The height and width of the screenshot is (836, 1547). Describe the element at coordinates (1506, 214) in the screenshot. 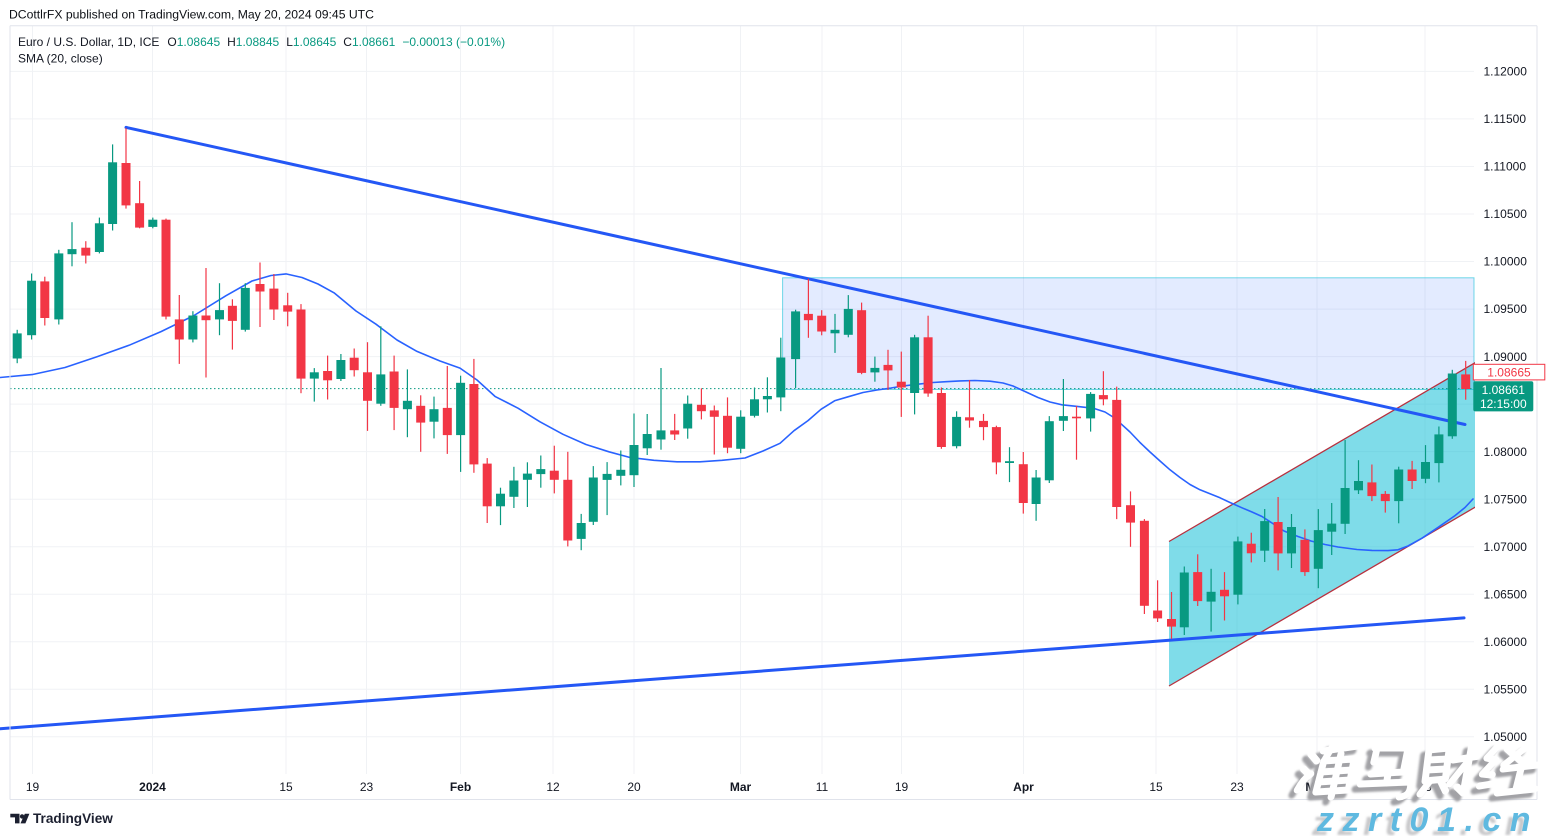

I see `svg-text: 1.10500` at that location.